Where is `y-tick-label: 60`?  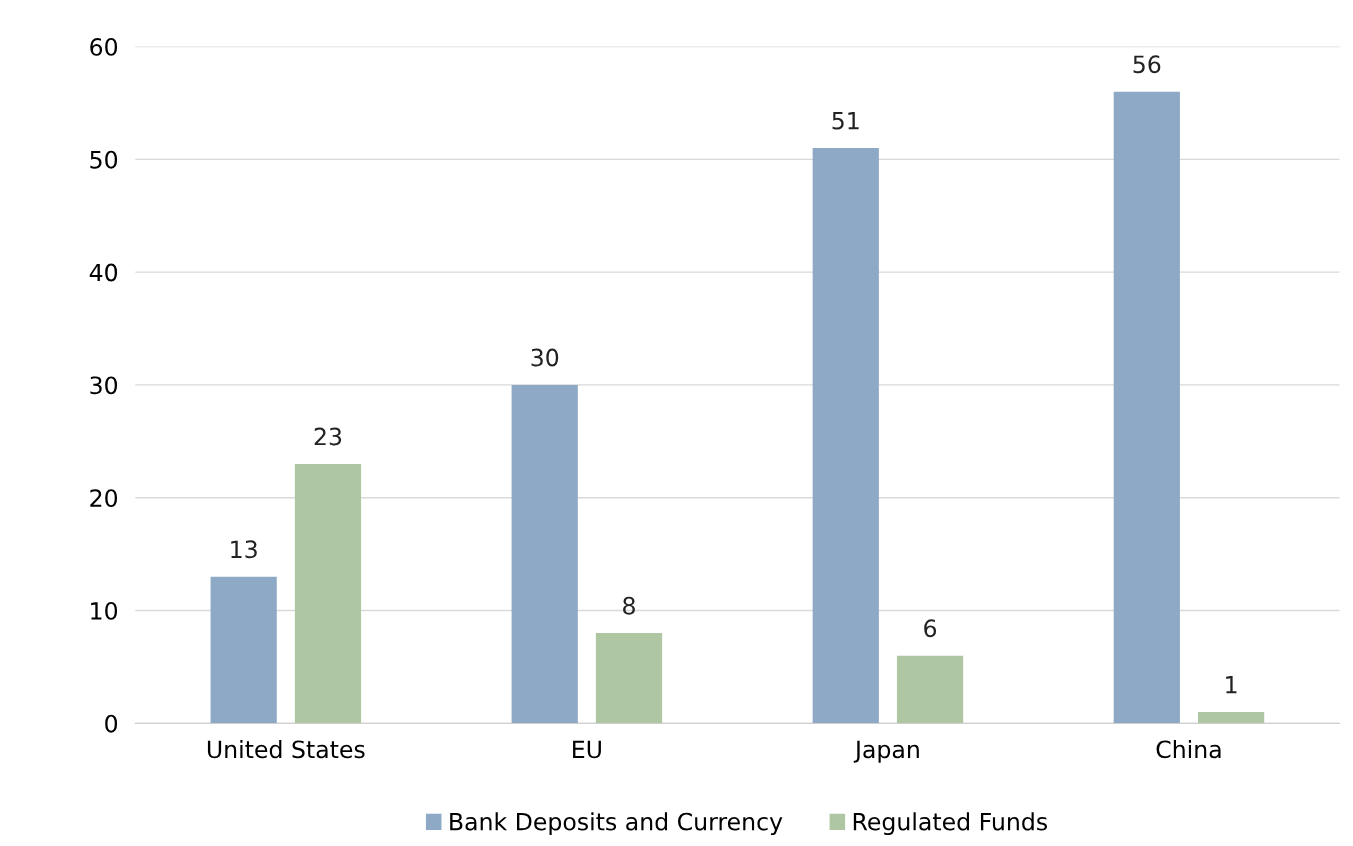 y-tick-label: 60 is located at coordinates (104, 46).